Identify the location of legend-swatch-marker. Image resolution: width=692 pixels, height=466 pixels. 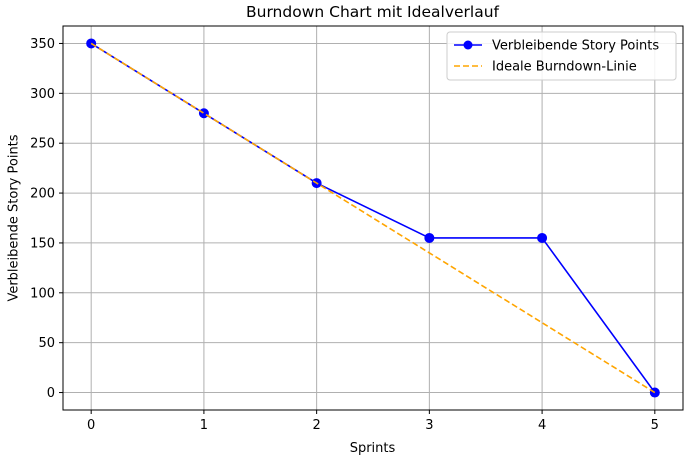
(468, 45).